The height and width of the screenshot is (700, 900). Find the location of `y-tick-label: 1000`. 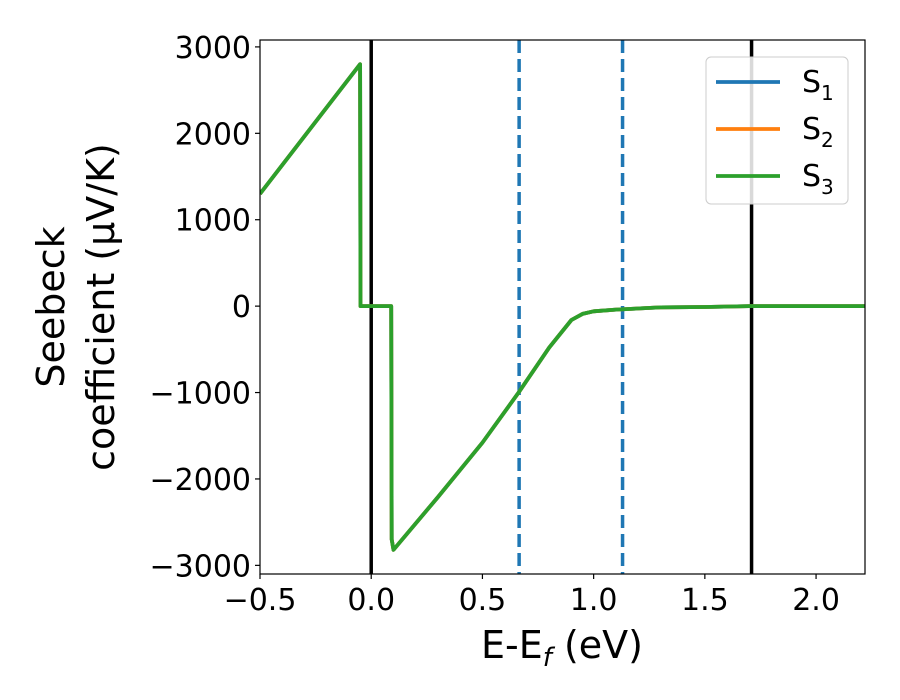

y-tick-label: 1000 is located at coordinates (213, 221).